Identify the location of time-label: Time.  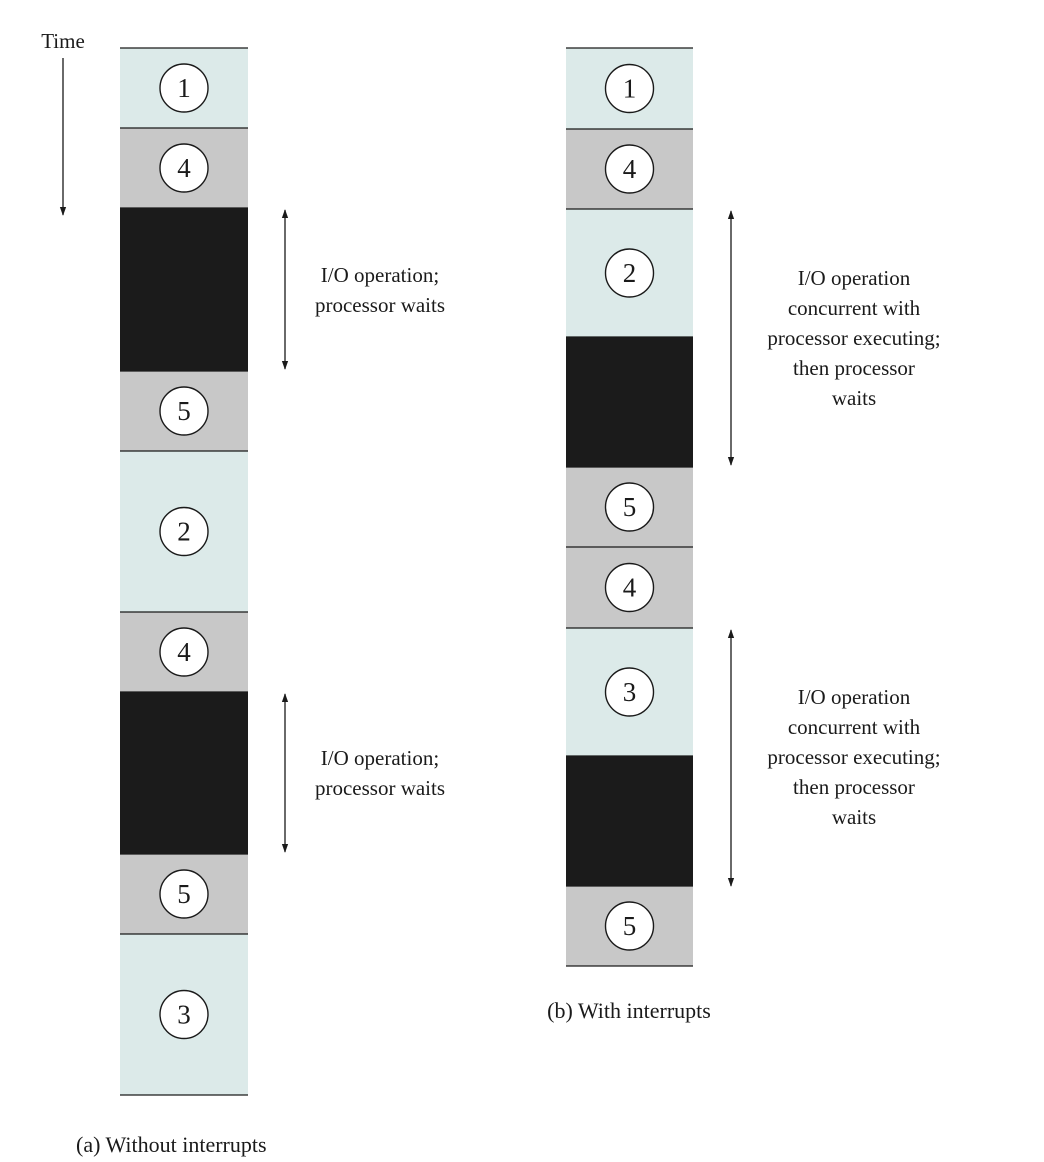
(63, 41).